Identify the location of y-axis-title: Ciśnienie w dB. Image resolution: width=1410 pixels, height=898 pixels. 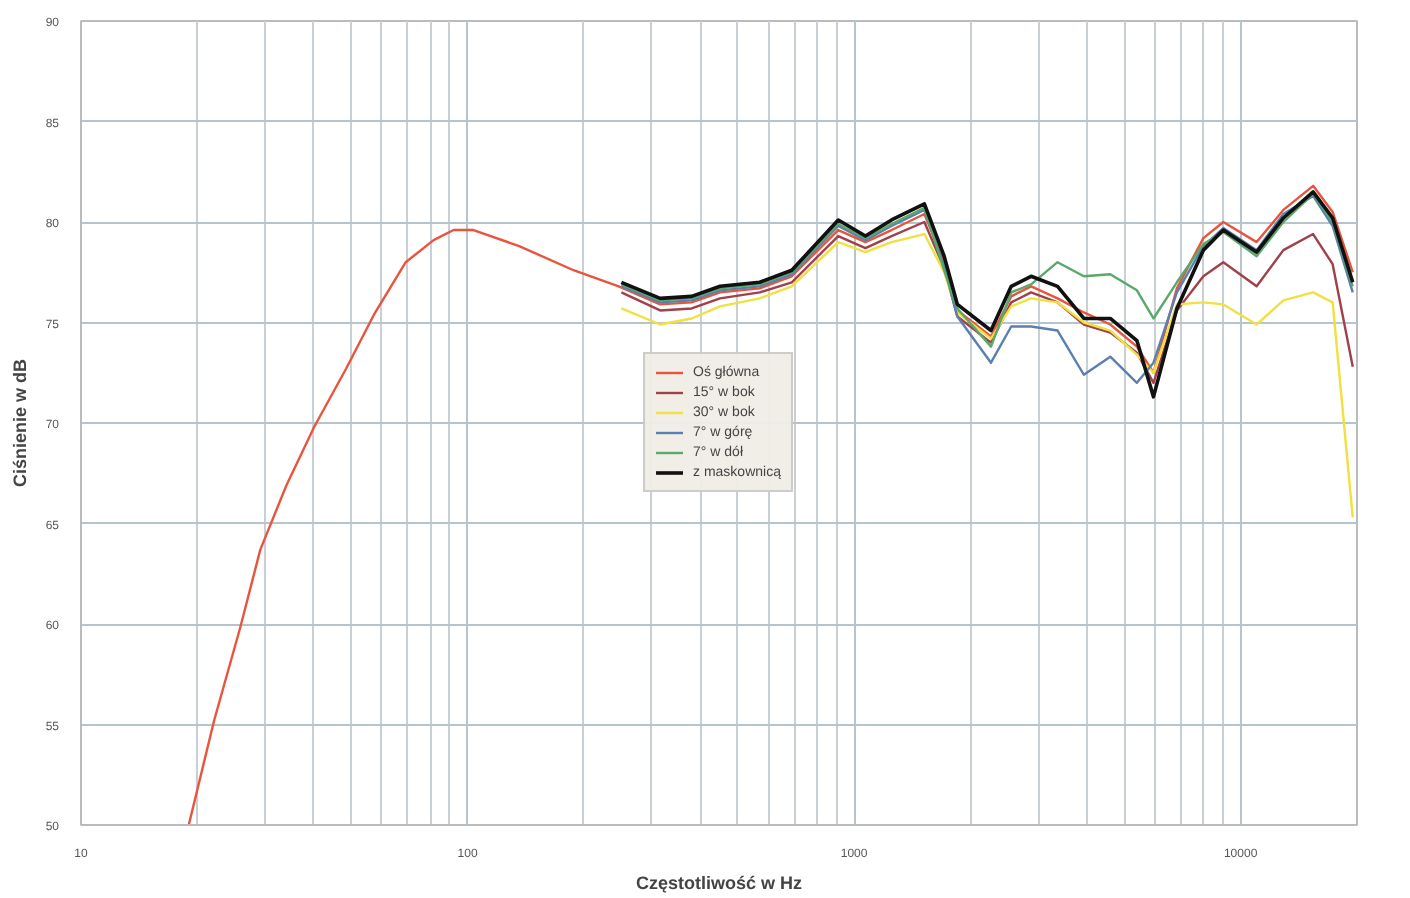
(19, 422).